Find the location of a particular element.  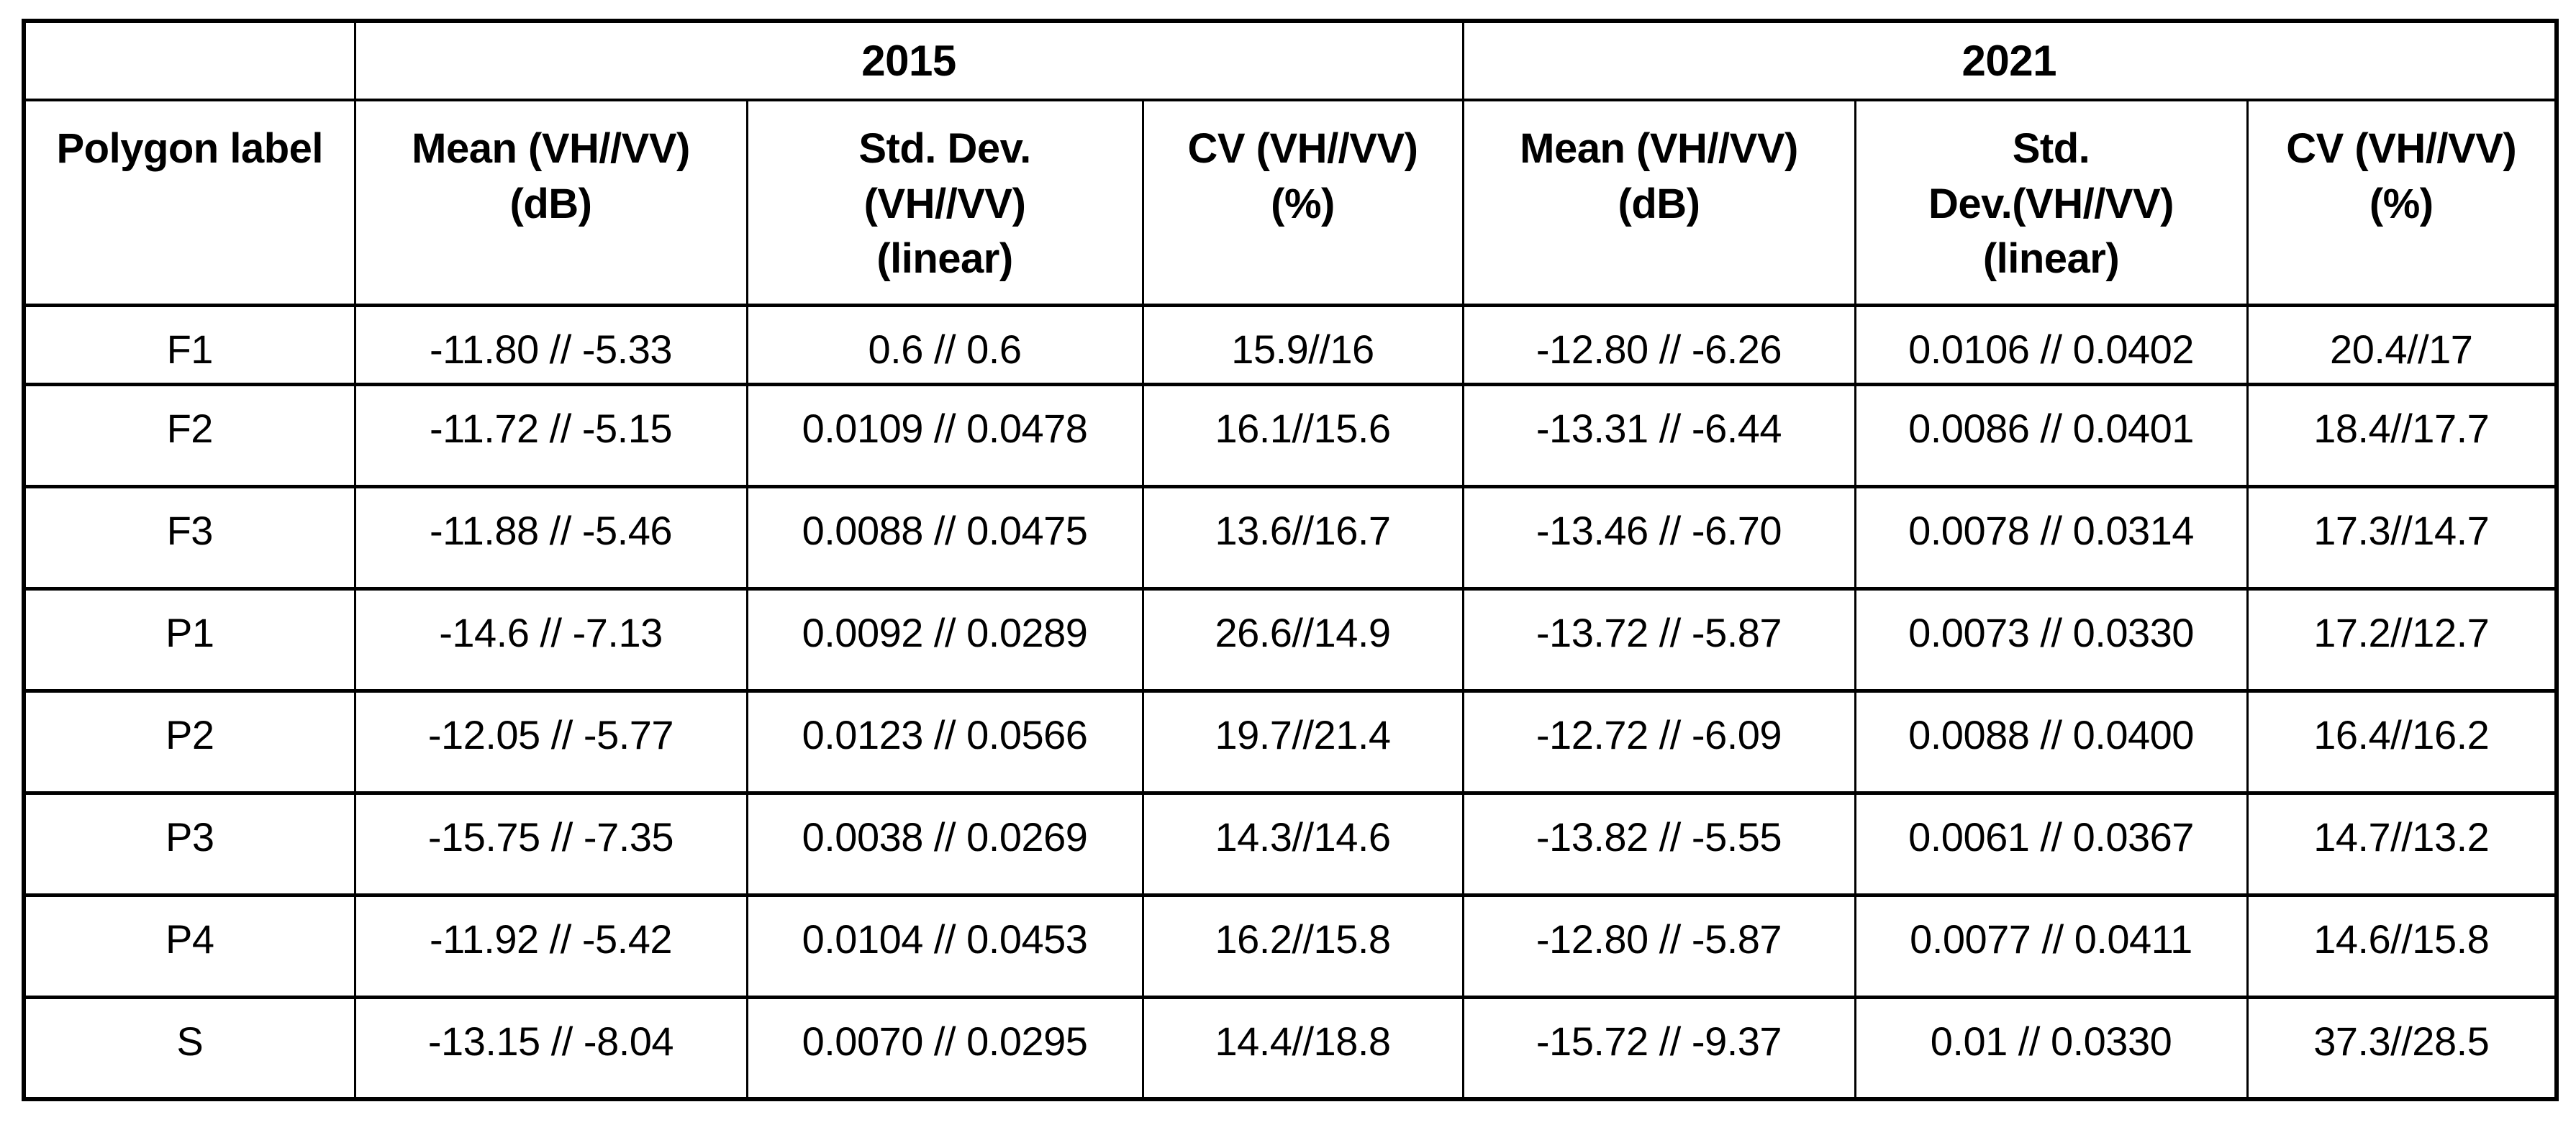

data-cell: -13.15 // -8.04 is located at coordinates (550, 1048).